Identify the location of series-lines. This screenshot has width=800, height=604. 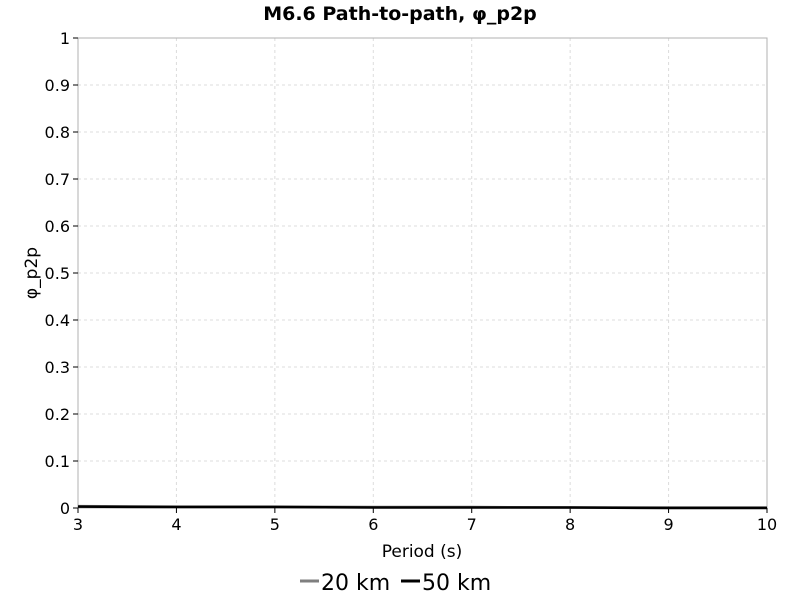
(422, 507).